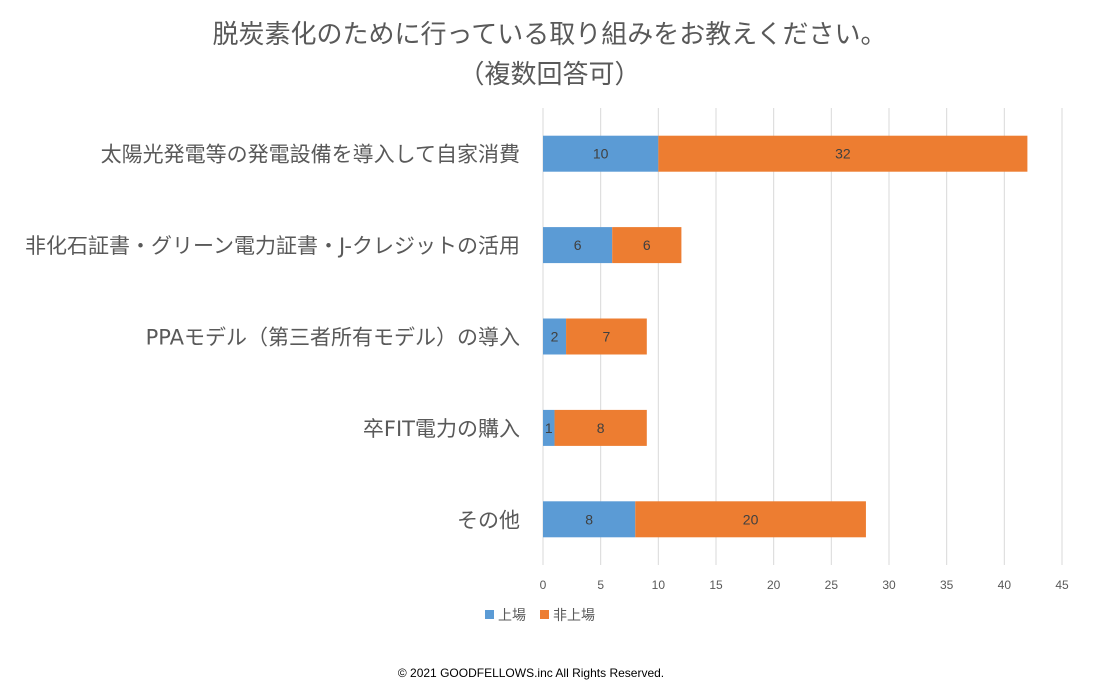 Image resolution: width=1099 pixels, height=698 pixels. I want to click on legend-label: 上場, so click(512, 616).